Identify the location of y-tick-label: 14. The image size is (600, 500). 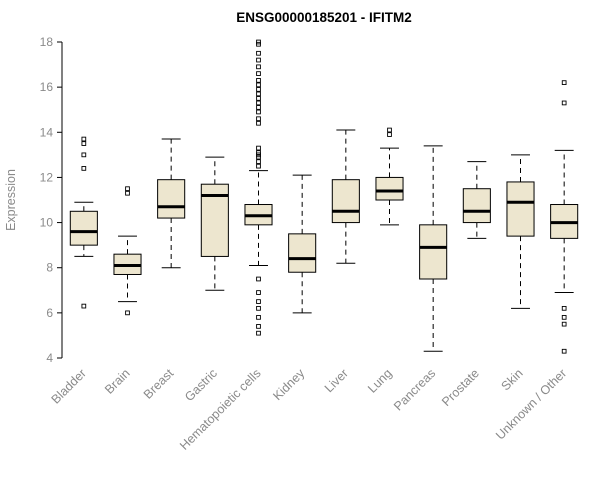
(47, 132).